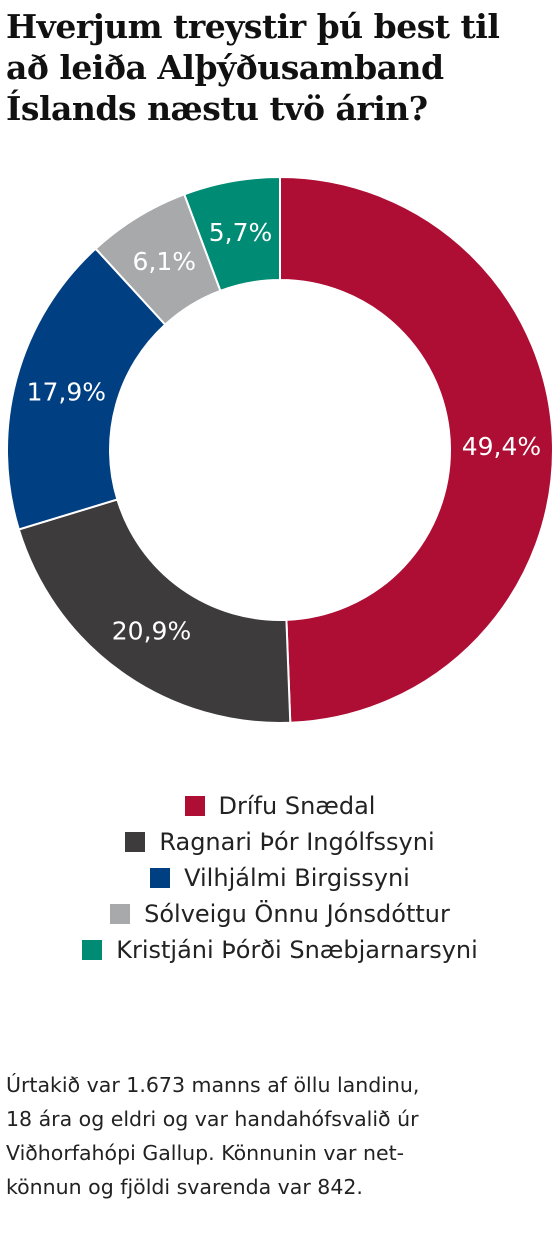 This screenshot has width=560, height=1237. I want to click on legend-label: Ragnari Þór Ingólfssyni, so click(297, 842).